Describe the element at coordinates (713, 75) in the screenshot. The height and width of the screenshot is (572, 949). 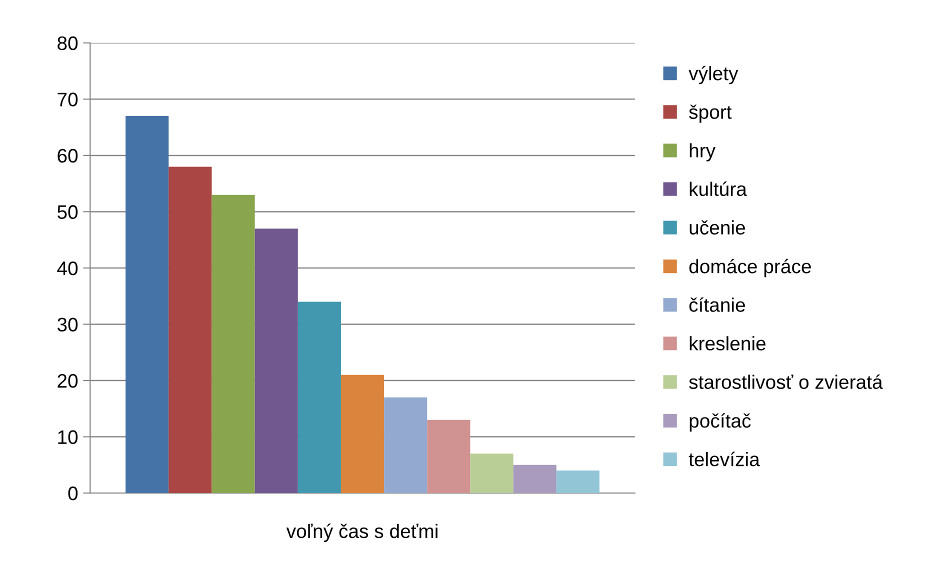
I see `legend-label: výlety` at that location.